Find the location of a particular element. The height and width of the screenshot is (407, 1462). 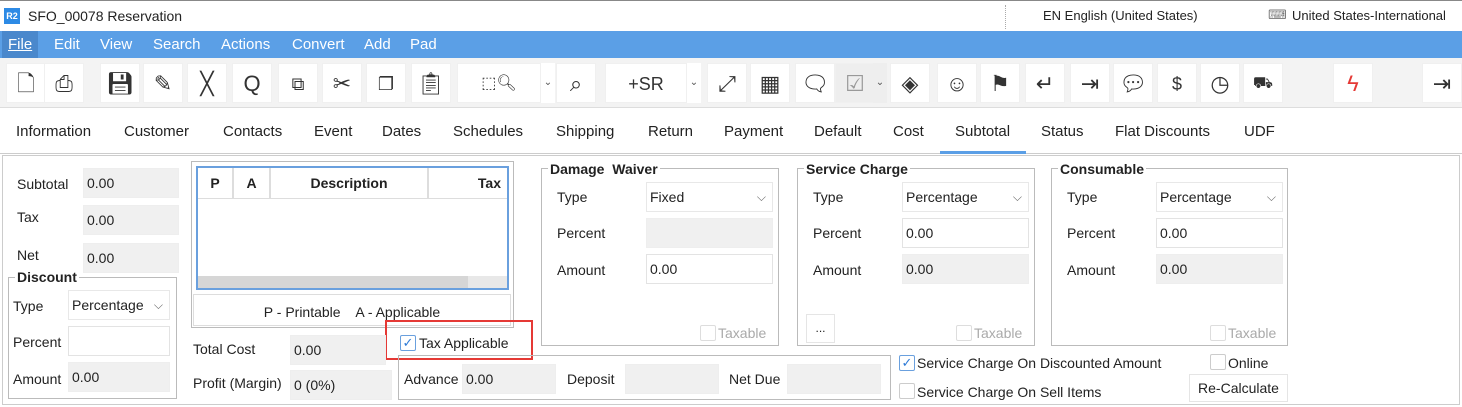

lightning-icon: ϟ is located at coordinates (1353, 83).